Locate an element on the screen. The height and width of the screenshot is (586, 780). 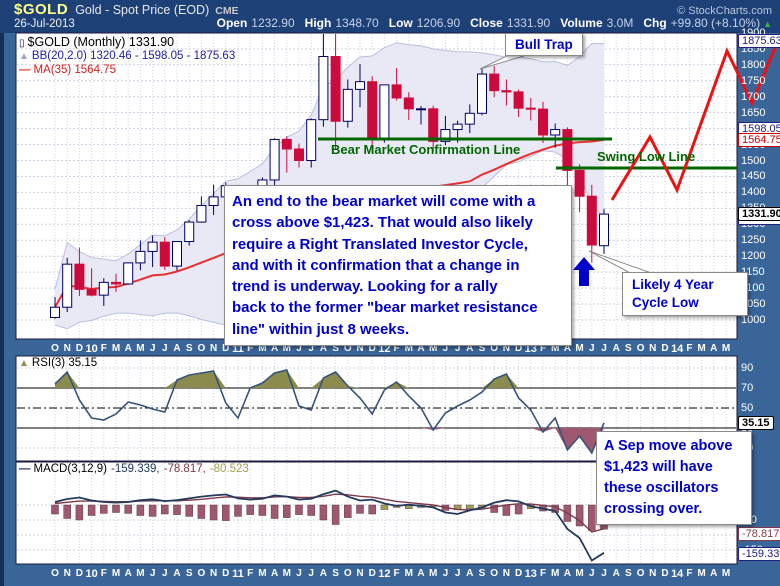
price-axis-label: 1200 is located at coordinates (753, 256).